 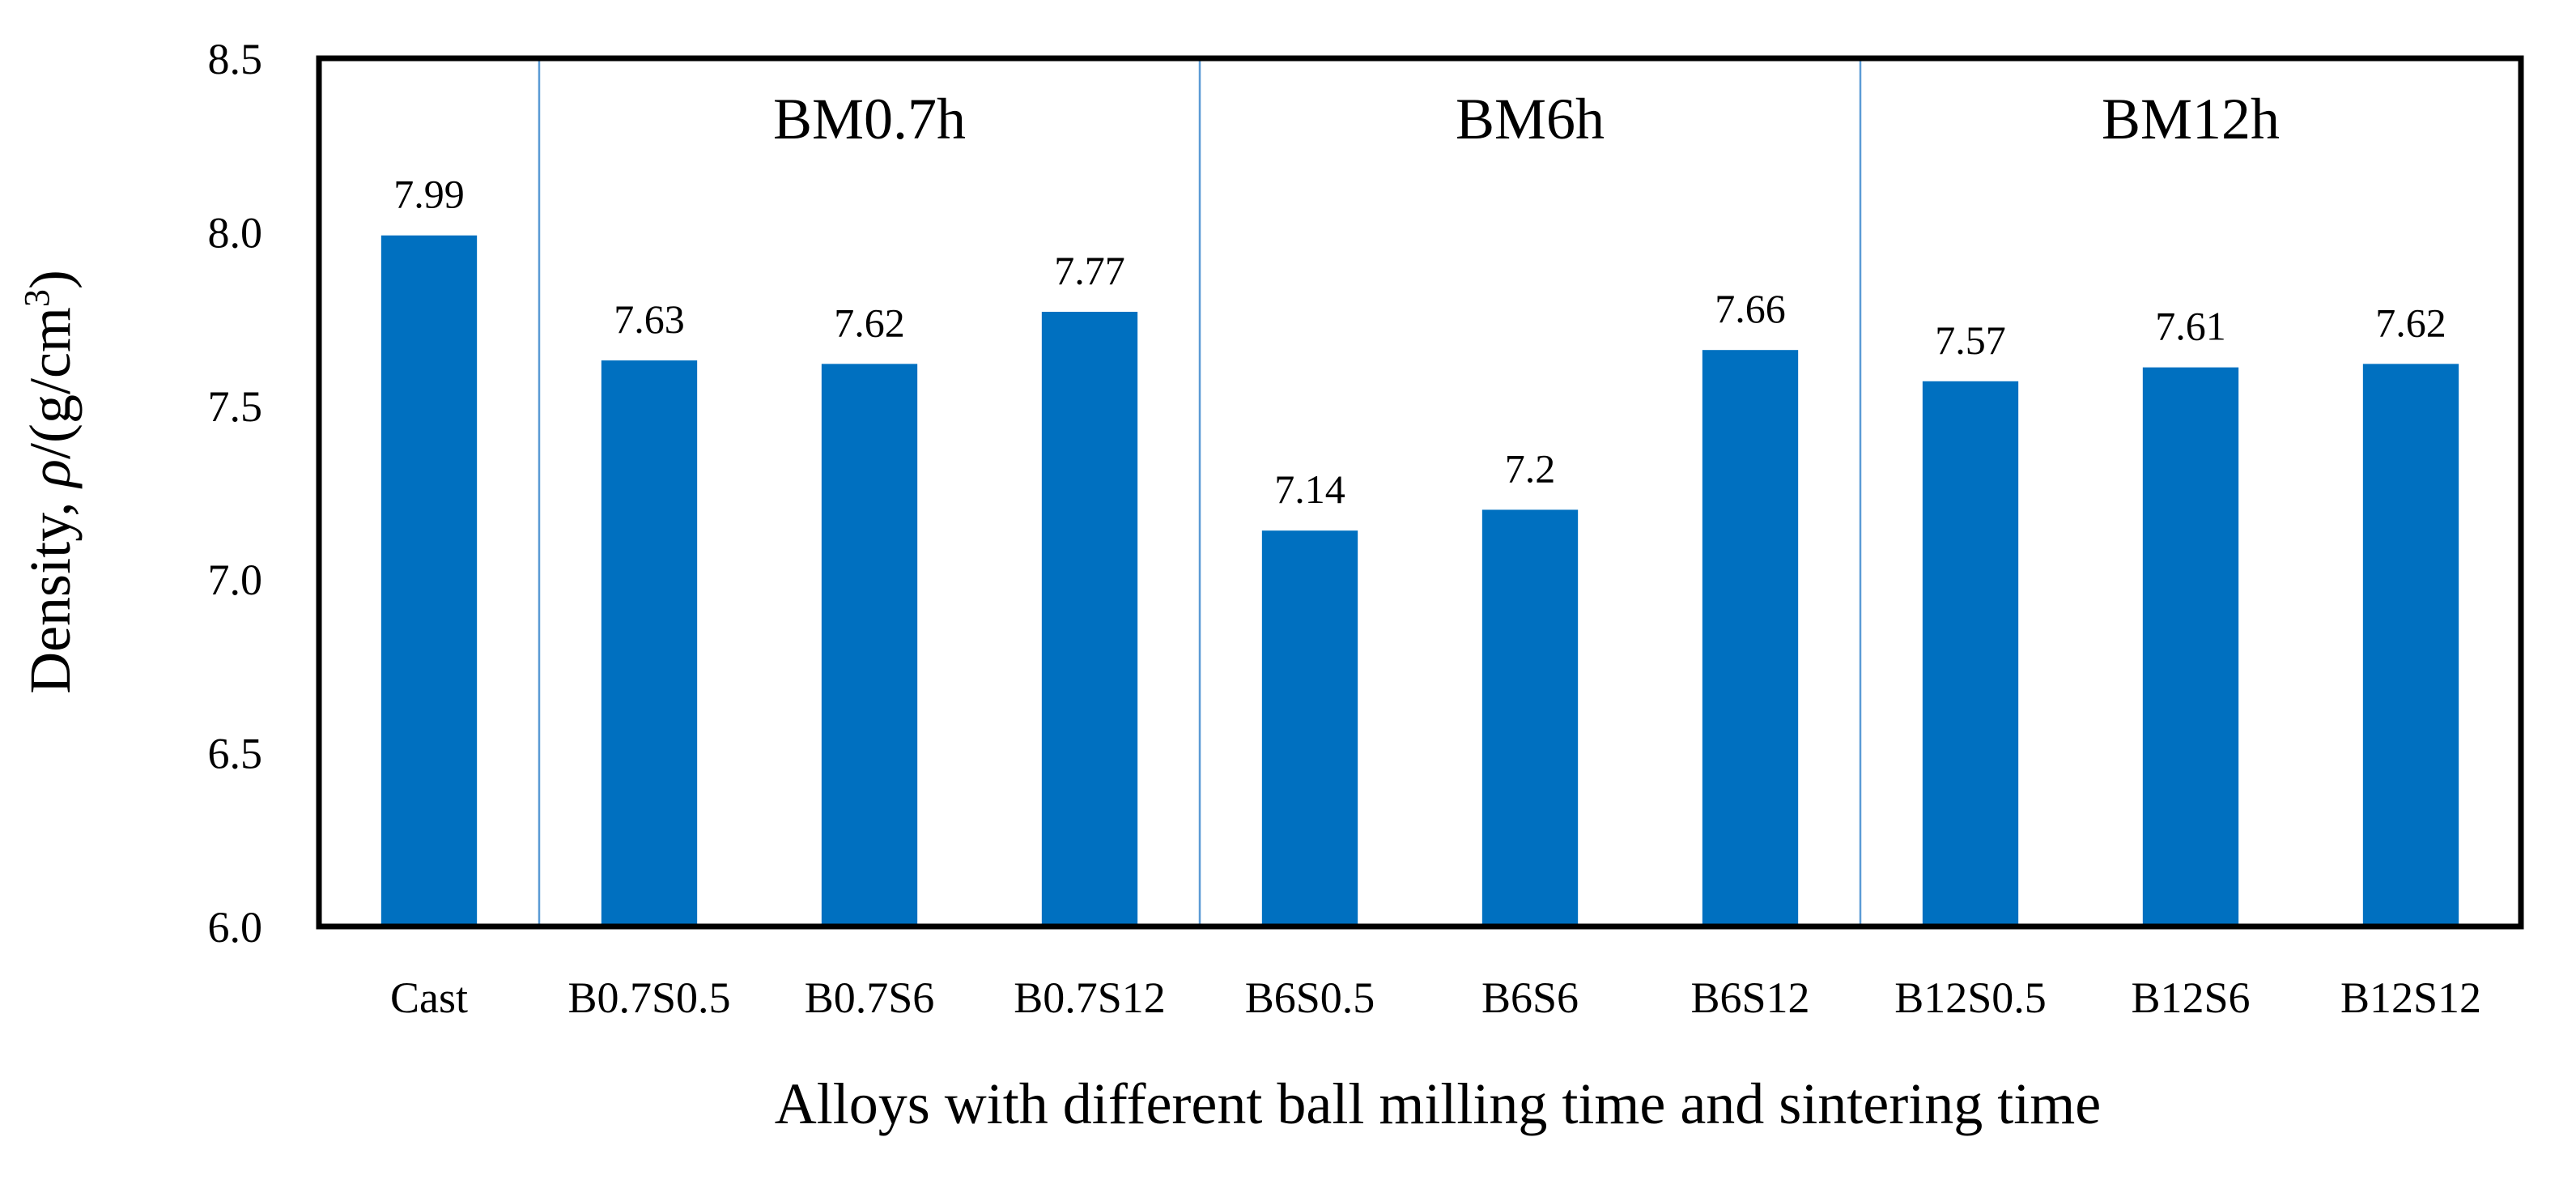 What do you see at coordinates (1531, 119) in the screenshot?
I see `group-label-bm6h: BM6h` at bounding box center [1531, 119].